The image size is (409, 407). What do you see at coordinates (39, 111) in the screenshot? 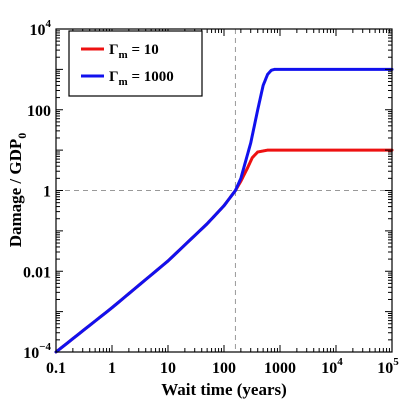
I see `y-tick-label: 100` at bounding box center [39, 111].